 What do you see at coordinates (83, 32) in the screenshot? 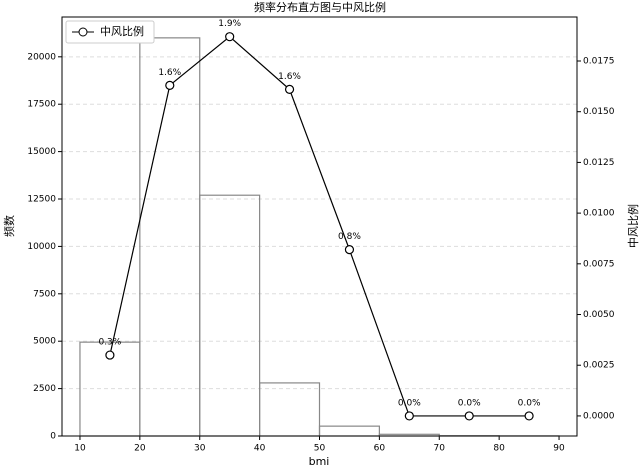
I see `legend-marker` at bounding box center [83, 32].